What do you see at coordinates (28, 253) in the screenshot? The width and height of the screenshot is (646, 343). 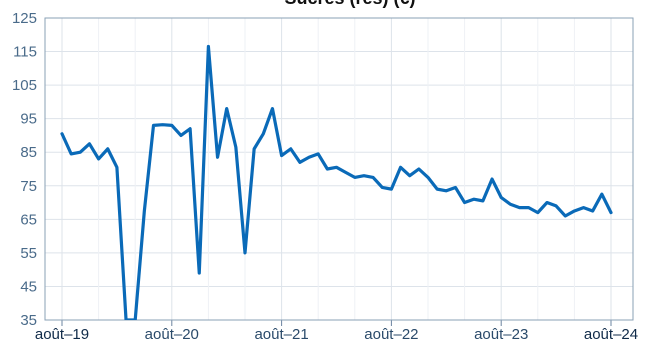 I see `y-tick-label: 55` at bounding box center [28, 253].